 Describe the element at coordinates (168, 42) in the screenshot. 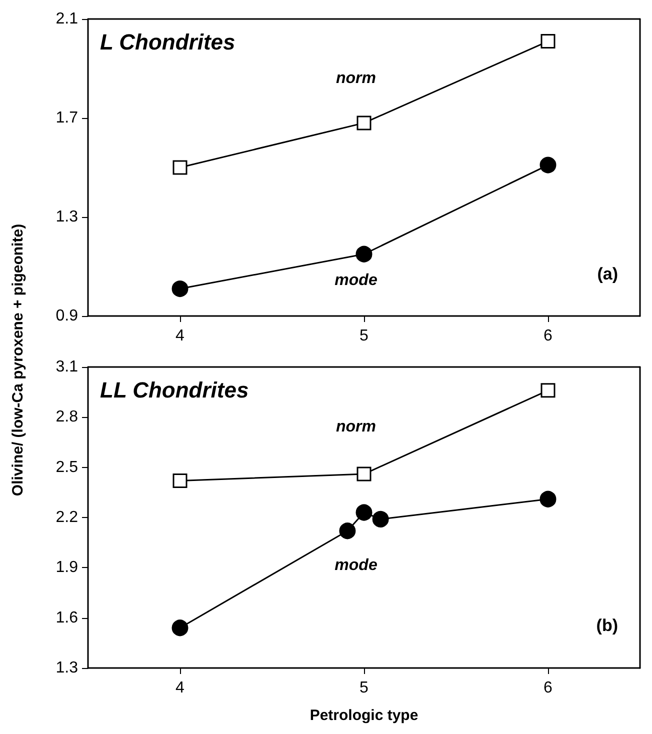

I see `text: L Chondrites` at that location.